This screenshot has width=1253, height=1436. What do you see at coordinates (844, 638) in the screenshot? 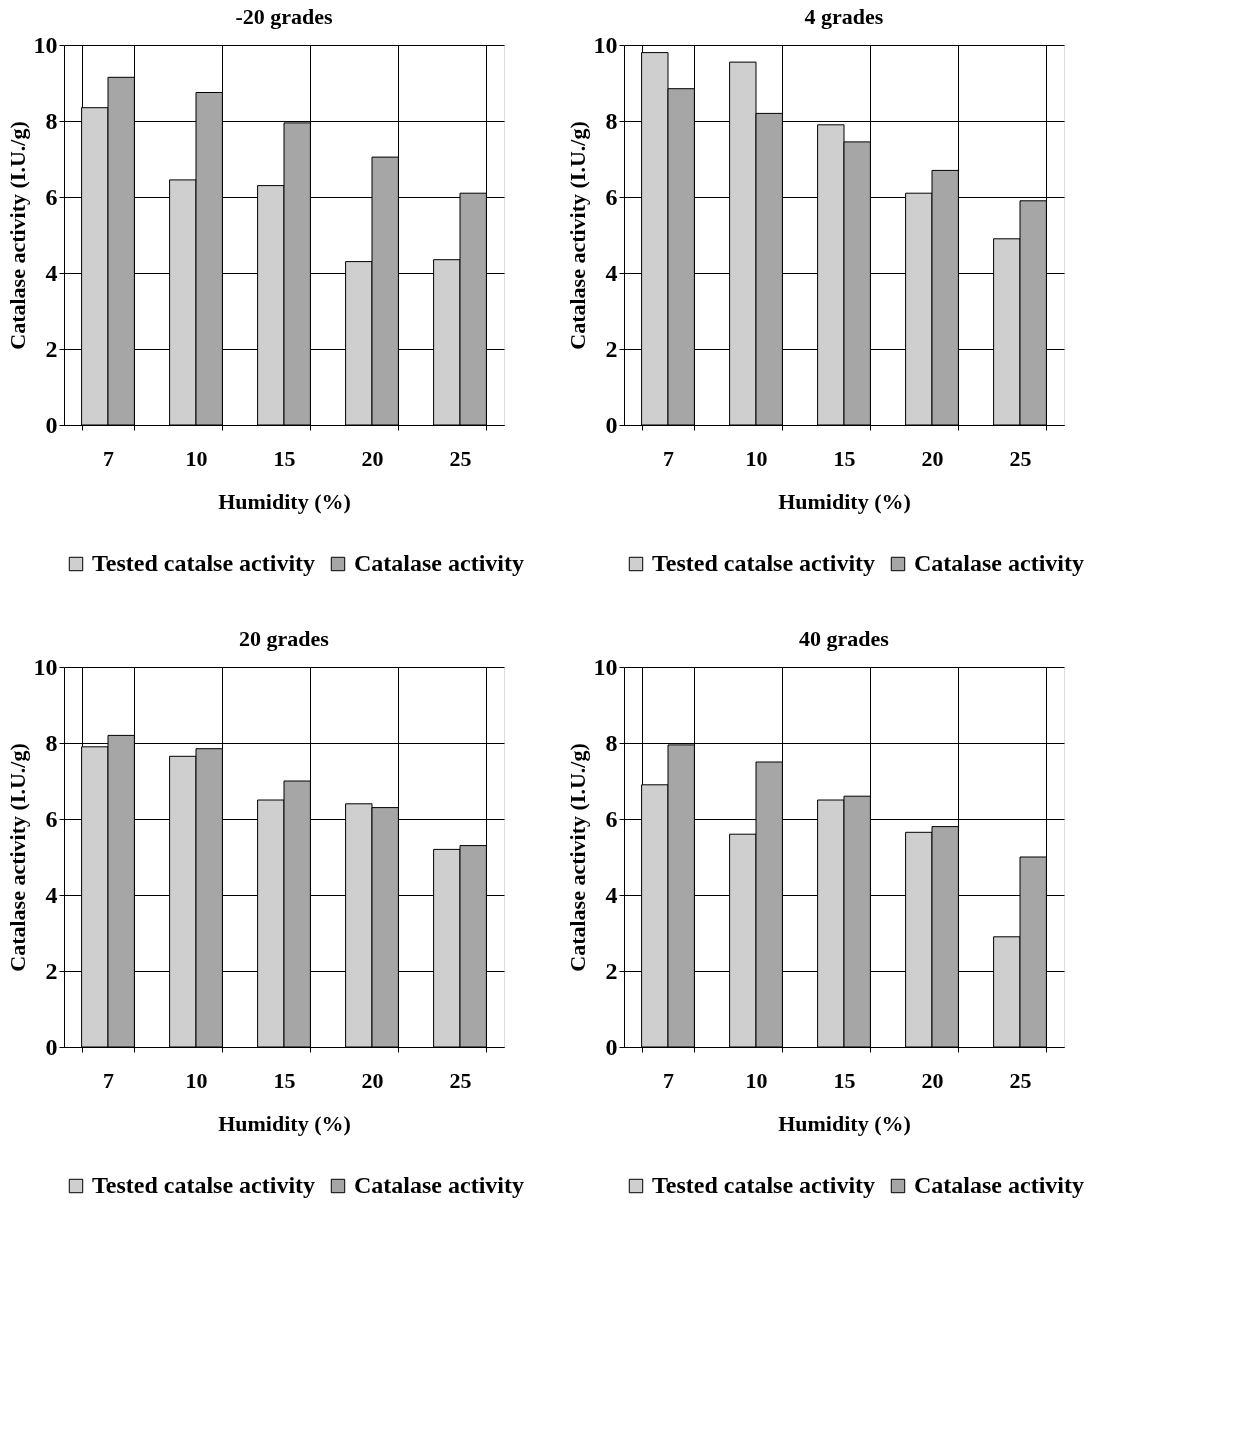
I see `chart-title: 40 grades` at bounding box center [844, 638].